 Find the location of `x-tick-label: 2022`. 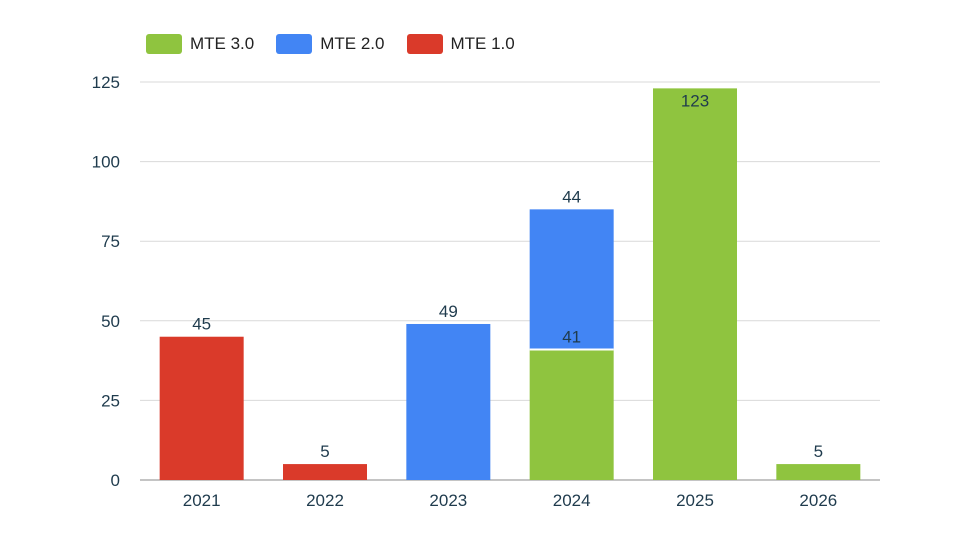

x-tick-label: 2022 is located at coordinates (325, 500).